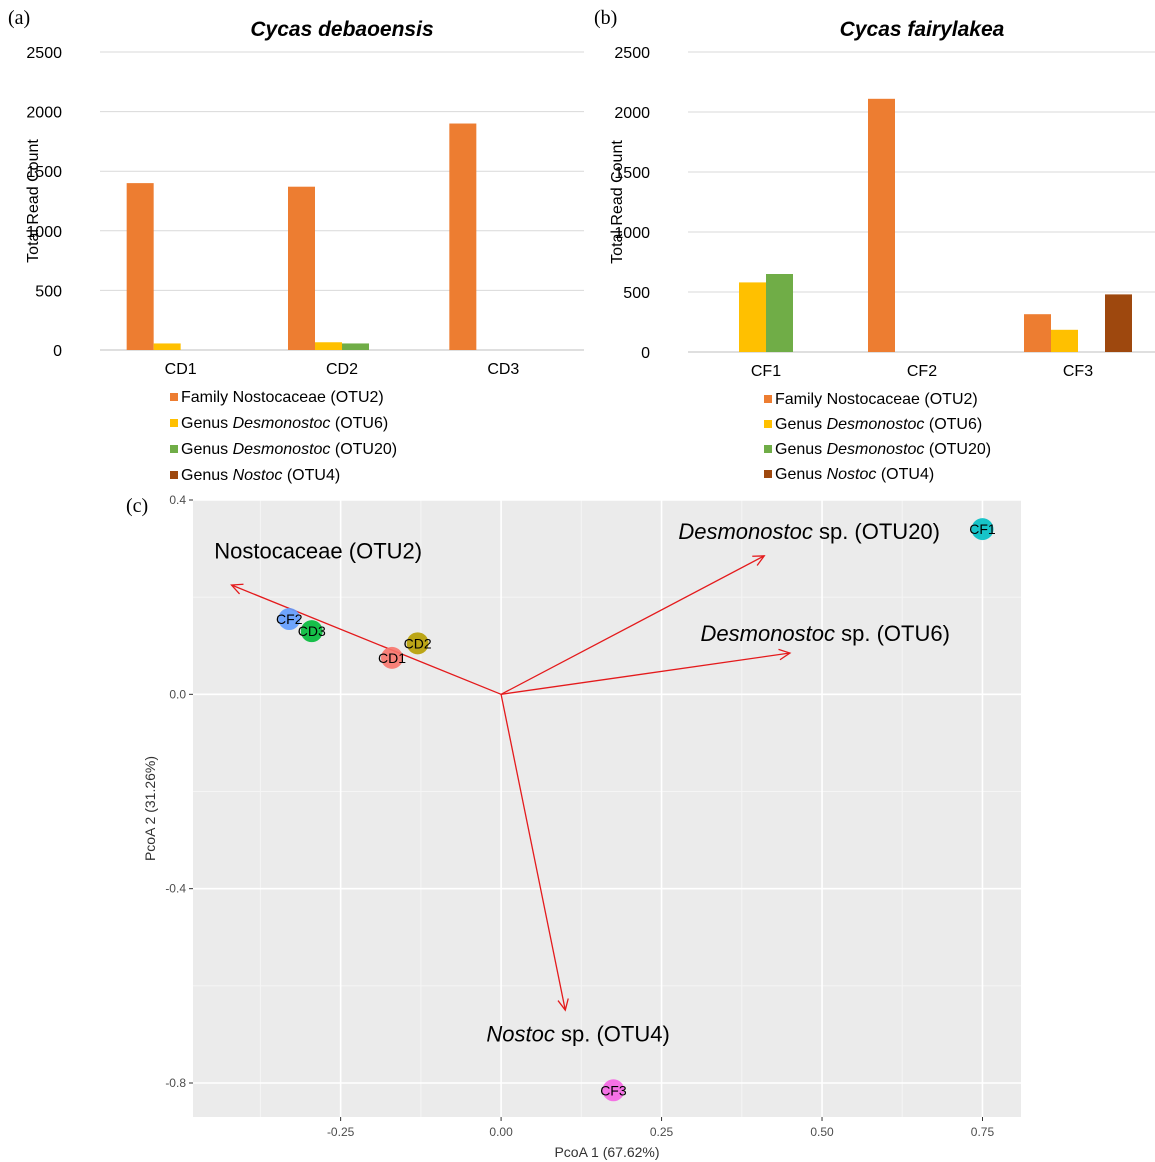 This screenshot has height=1162, width=1155. I want to click on vector-label: Nostocaceae (OTU2), so click(318, 550).